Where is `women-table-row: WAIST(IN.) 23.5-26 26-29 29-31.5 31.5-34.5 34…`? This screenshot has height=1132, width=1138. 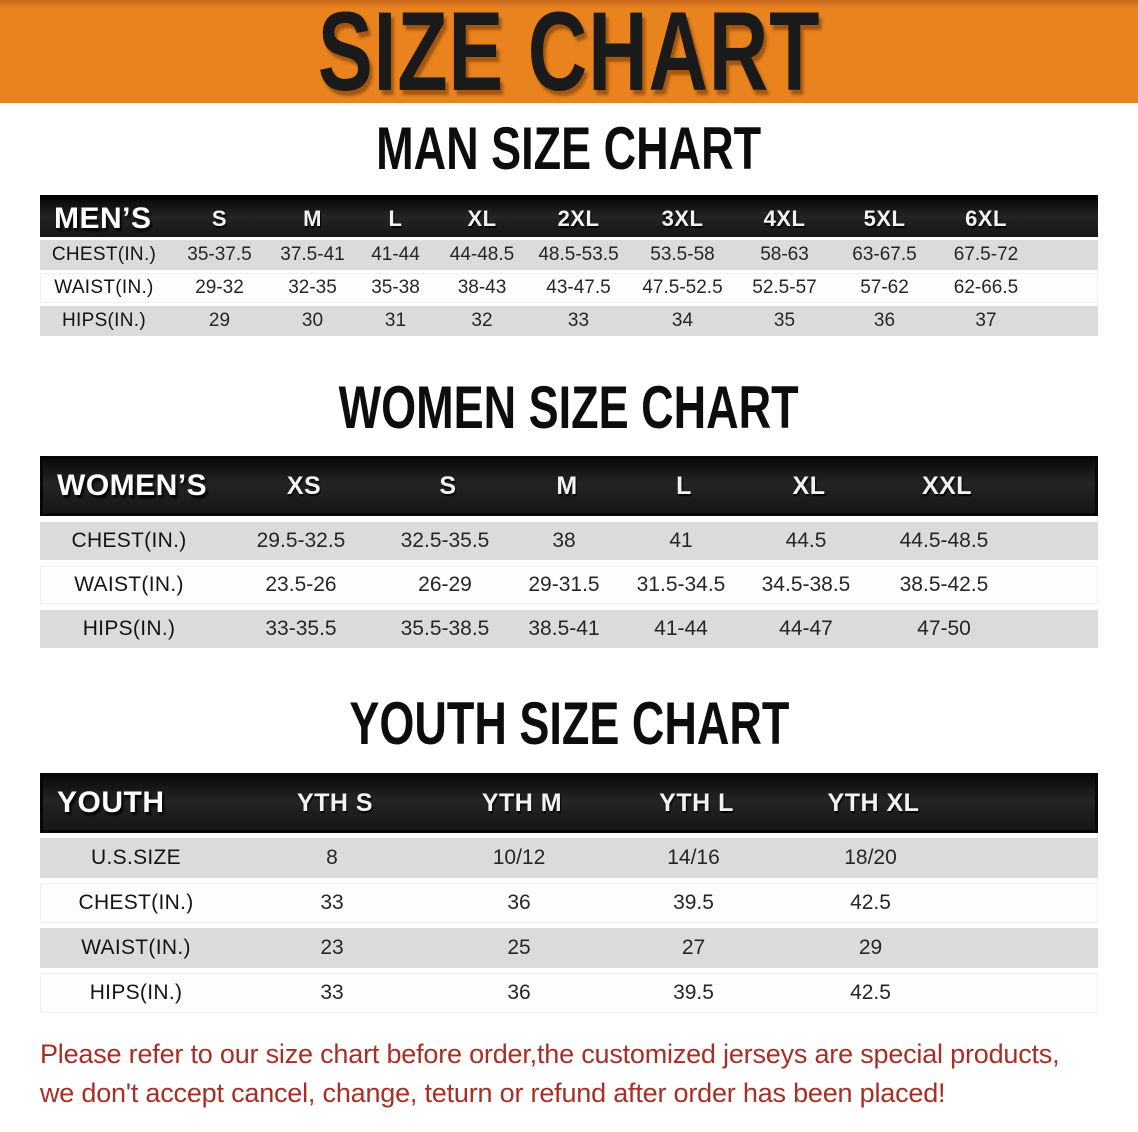 women-table-row: WAIST(IN.) 23.5-26 26-29 29-31.5 31.5-34.5 34… is located at coordinates (569, 585).